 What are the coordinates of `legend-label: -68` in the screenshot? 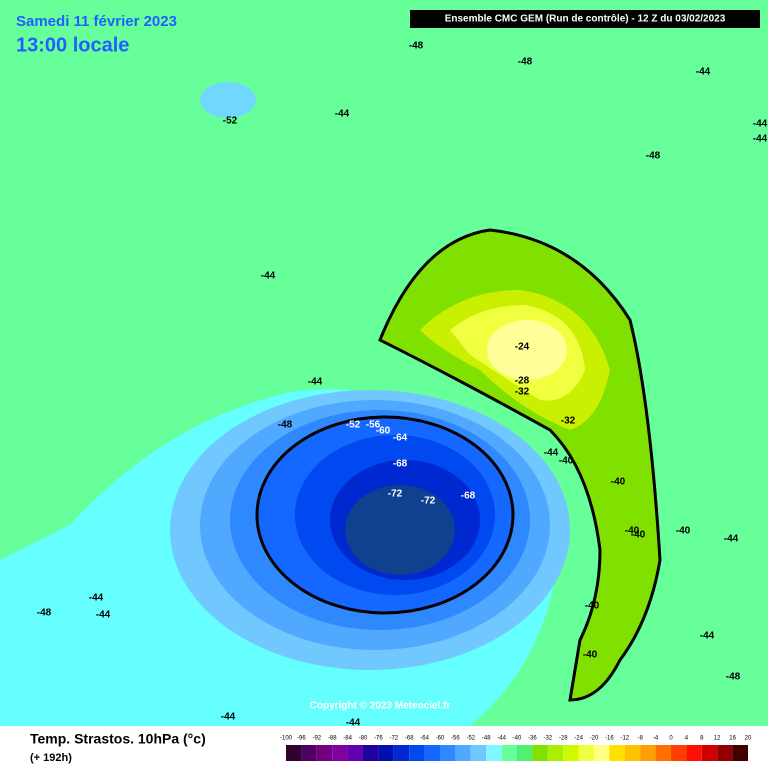 It's located at (409, 739).